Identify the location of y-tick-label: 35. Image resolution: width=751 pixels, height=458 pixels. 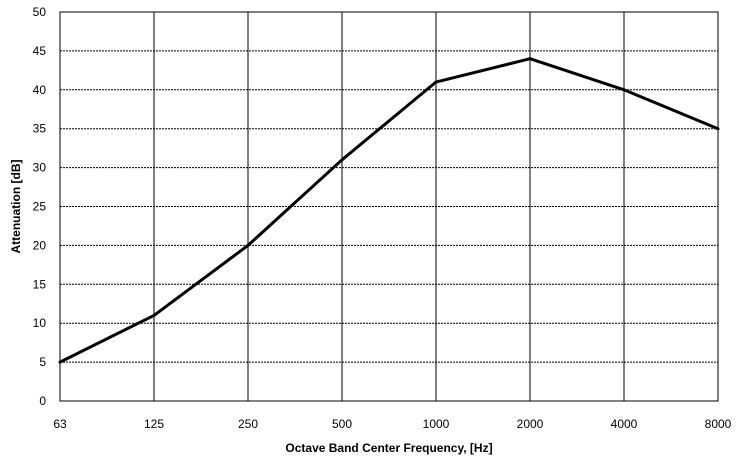
(40, 129).